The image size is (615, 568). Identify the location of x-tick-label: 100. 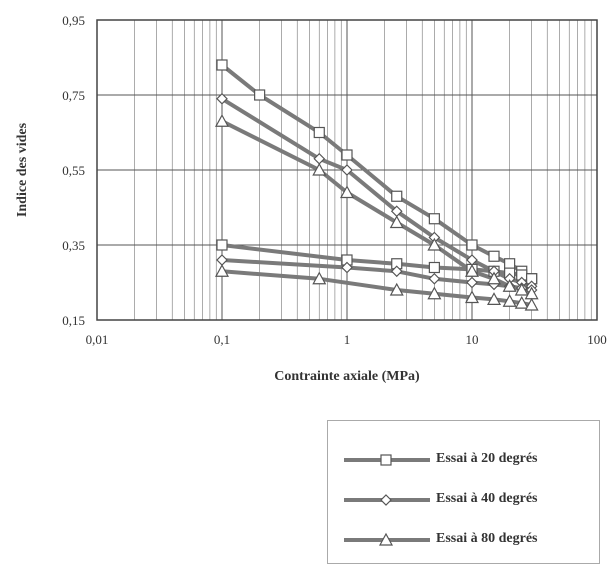
(597, 339).